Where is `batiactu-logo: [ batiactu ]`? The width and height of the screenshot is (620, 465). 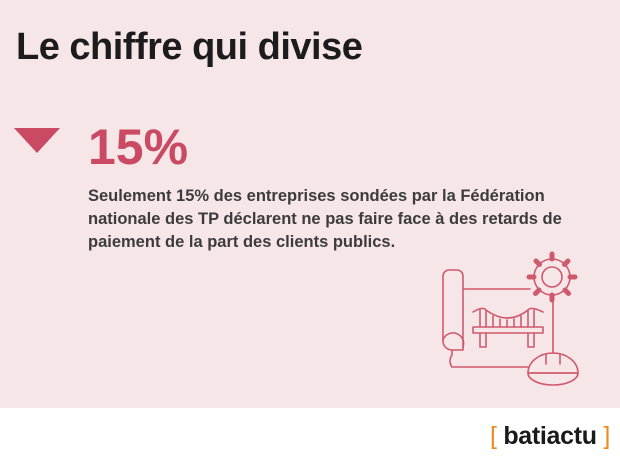
batiactu-logo: [ batiactu ] is located at coordinates (550, 436).